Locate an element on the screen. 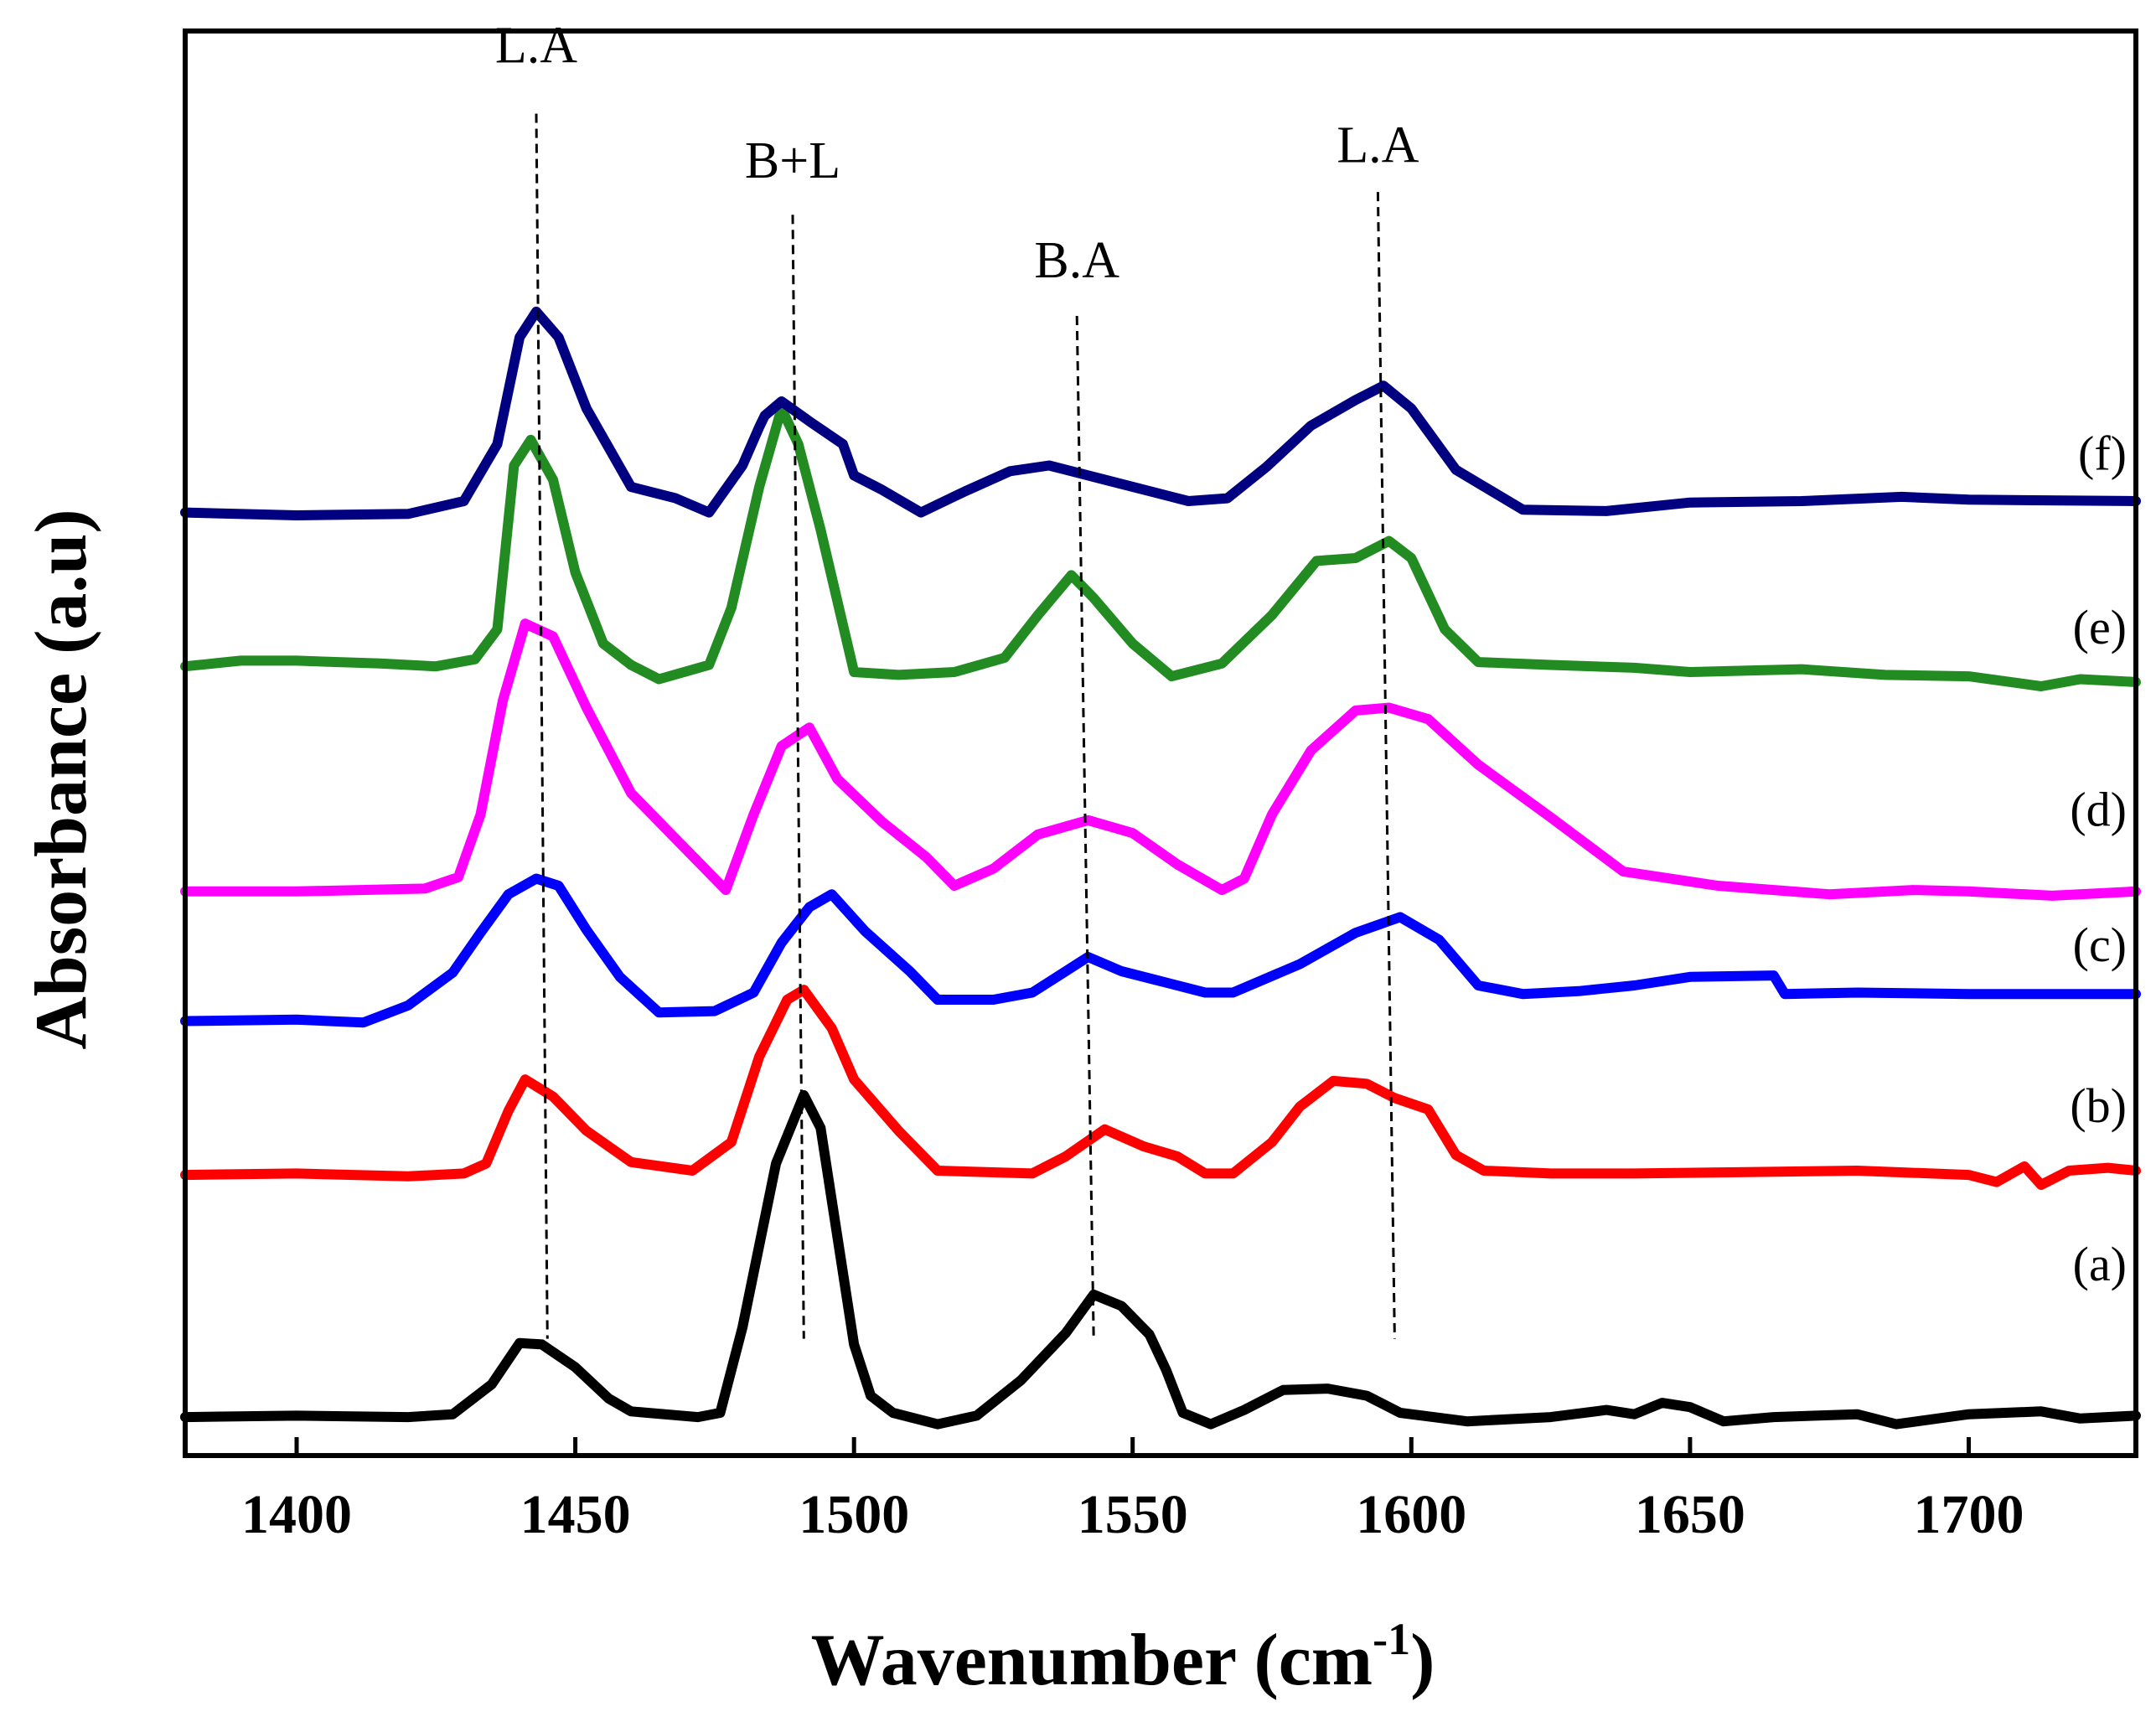 The width and height of the screenshot is (2156, 1717). annotation-label-3: L.A is located at coordinates (1378, 144).